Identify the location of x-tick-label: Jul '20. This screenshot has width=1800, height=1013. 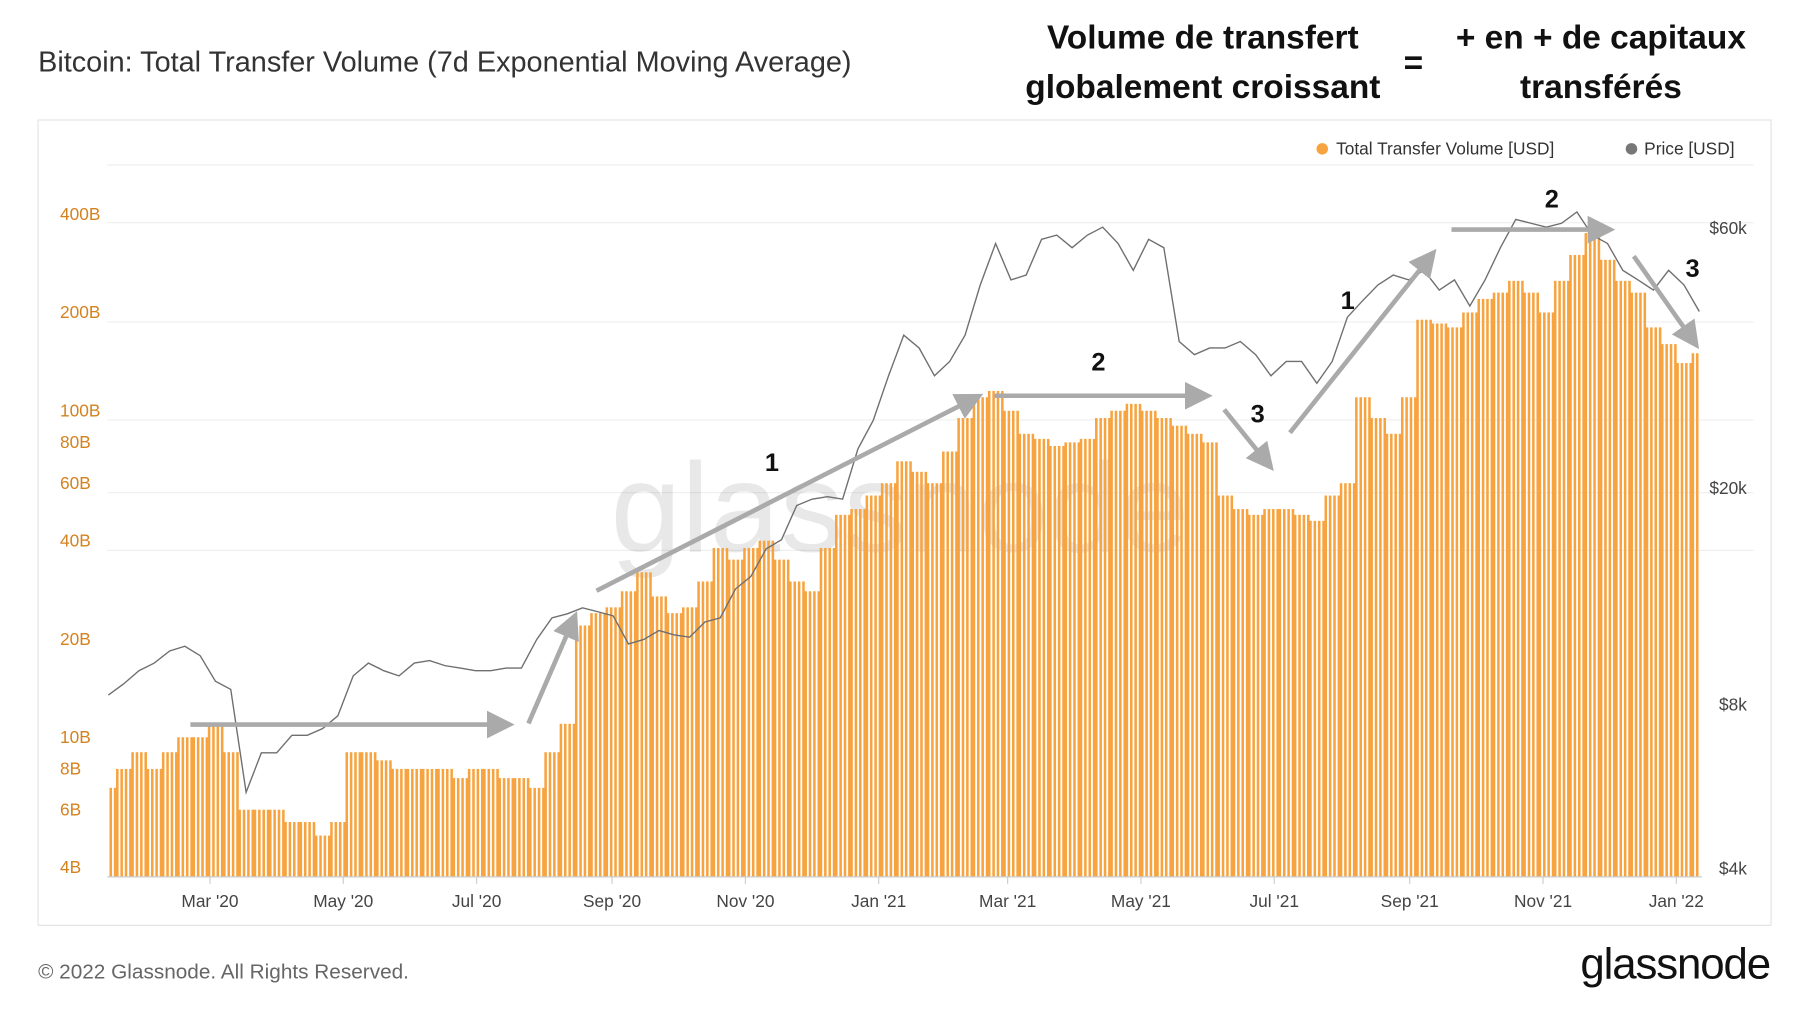
(476, 901).